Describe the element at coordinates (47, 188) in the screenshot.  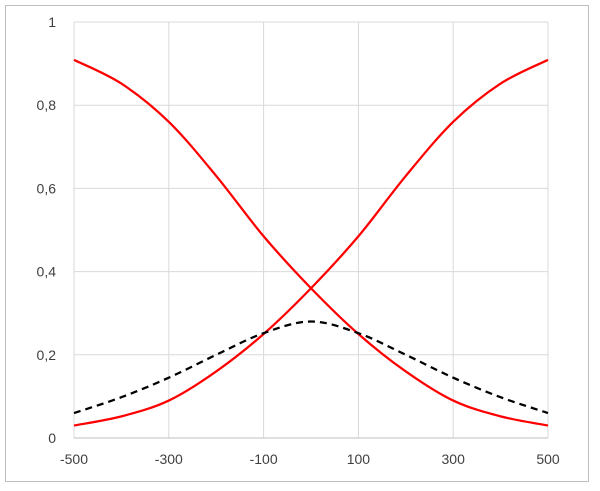
I see `y-tick-label: 0,6` at that location.